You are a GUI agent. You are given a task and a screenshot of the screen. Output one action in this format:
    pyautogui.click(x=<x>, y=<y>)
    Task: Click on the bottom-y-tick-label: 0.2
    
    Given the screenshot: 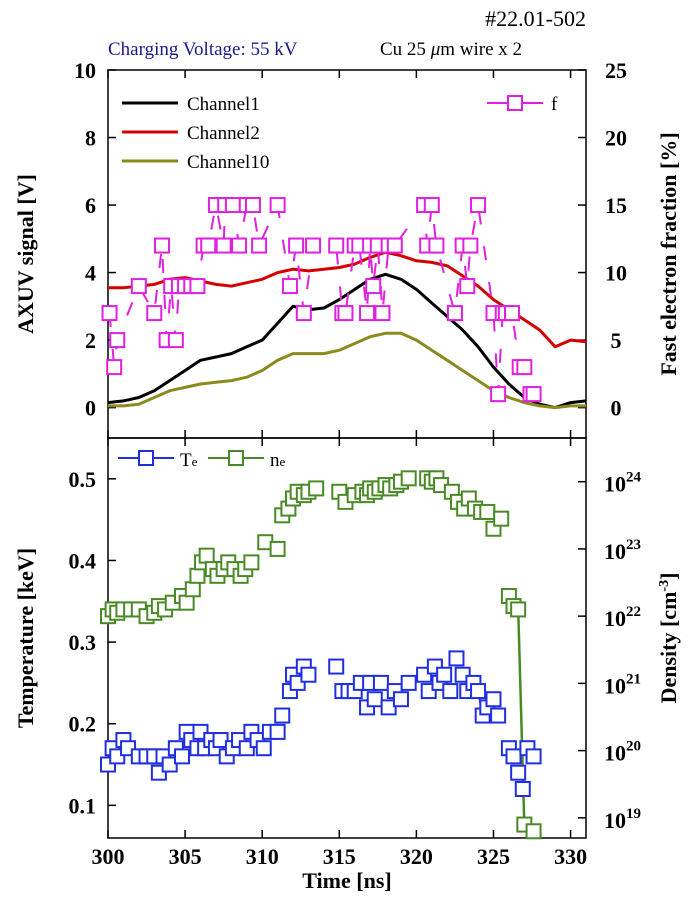 What is the action you would take?
    pyautogui.click(x=83, y=724)
    